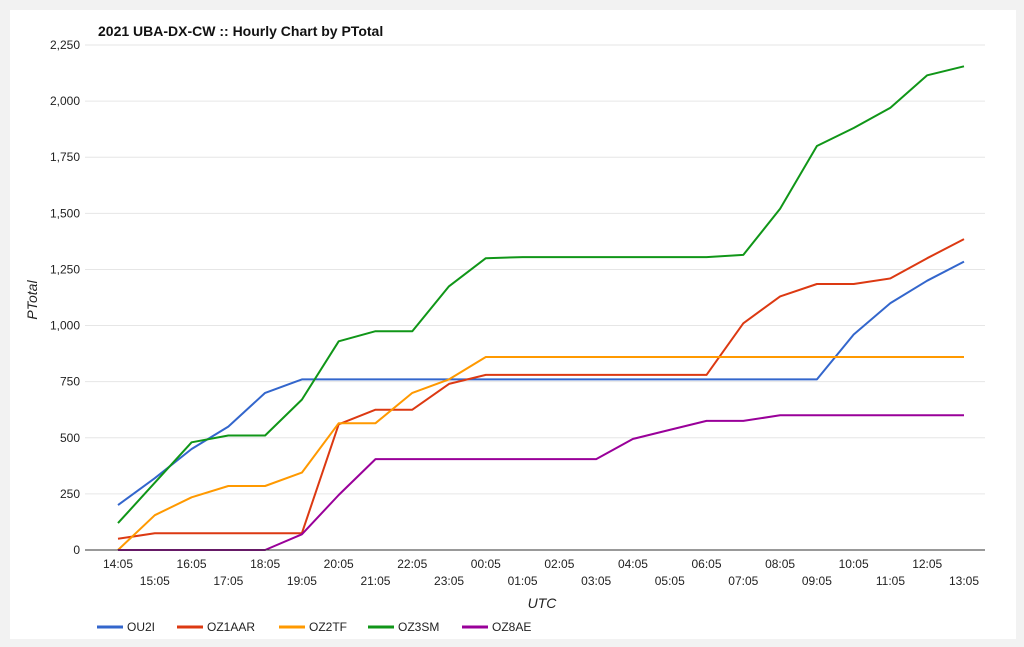  Describe the element at coordinates (76, 550) in the screenshot. I see `y-tick-label: 0` at that location.